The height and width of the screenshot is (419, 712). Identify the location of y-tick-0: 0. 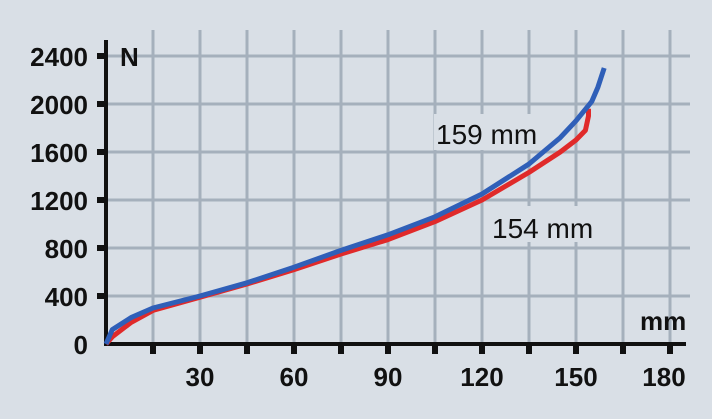
(81, 345).